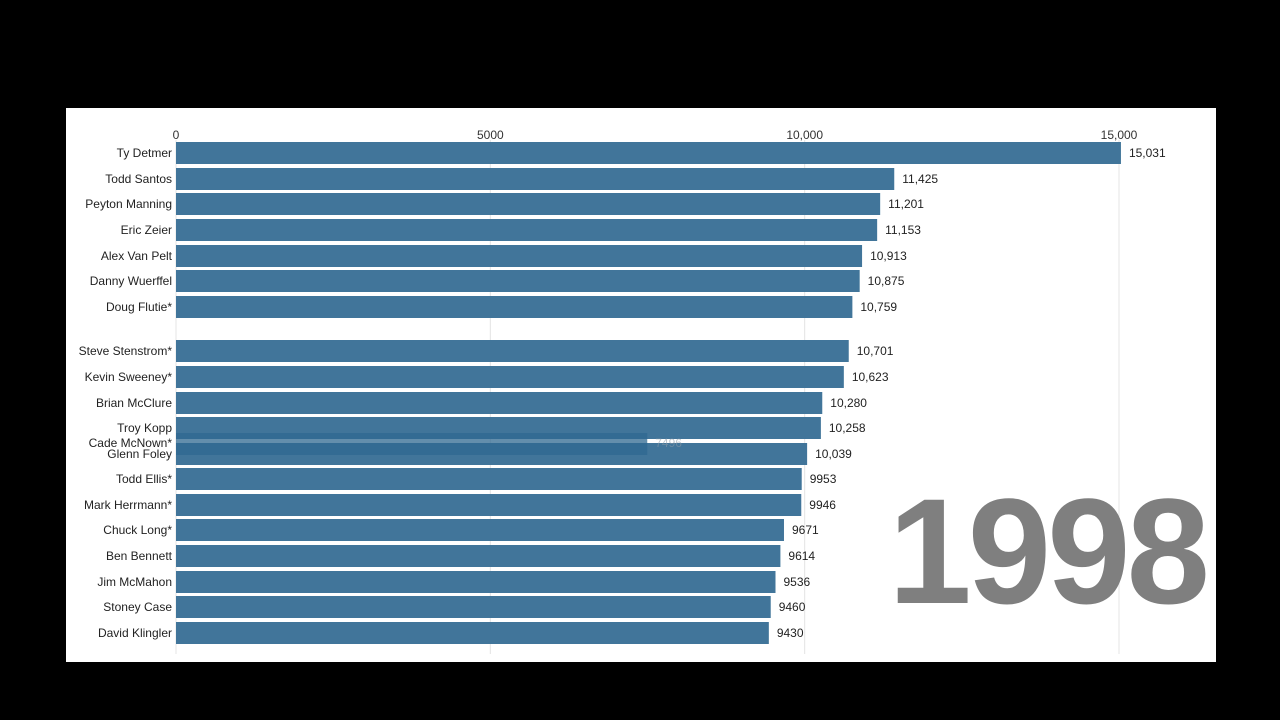 This screenshot has width=1280, height=720. What do you see at coordinates (139, 454) in the screenshot?
I see `bar-category-label-11: Glenn Foley` at bounding box center [139, 454].